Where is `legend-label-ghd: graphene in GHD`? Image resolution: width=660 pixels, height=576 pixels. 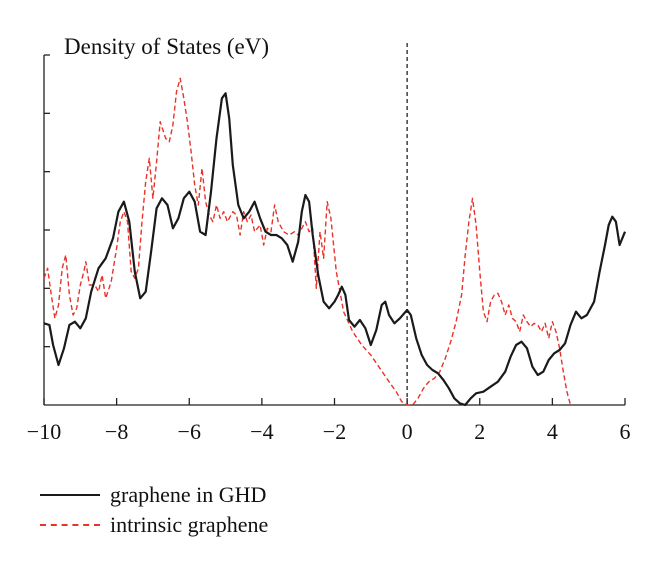 legend-label-ghd: graphene in GHD is located at coordinates (188, 494).